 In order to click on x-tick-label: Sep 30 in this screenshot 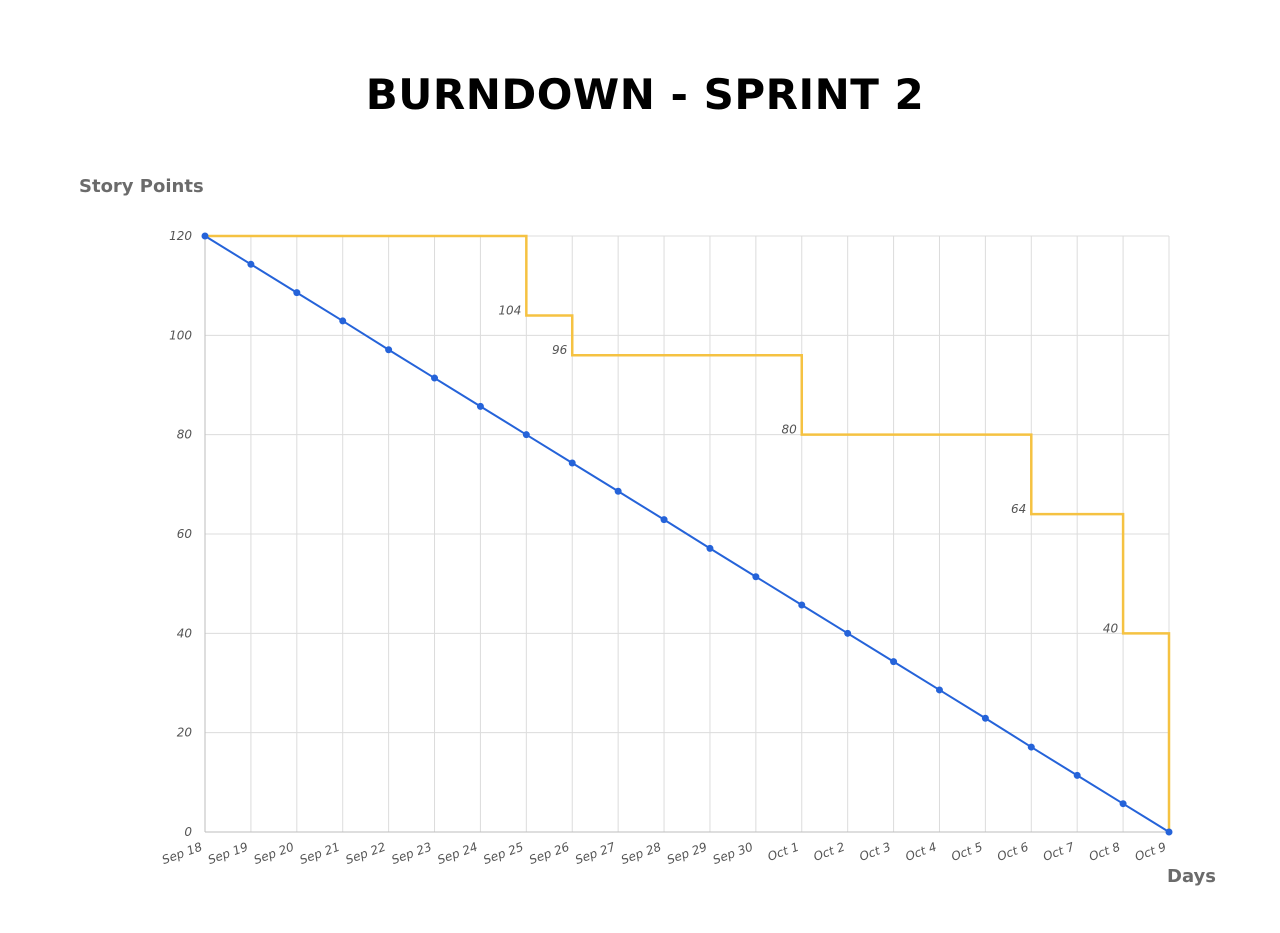, I will do `click(733, 854)`.